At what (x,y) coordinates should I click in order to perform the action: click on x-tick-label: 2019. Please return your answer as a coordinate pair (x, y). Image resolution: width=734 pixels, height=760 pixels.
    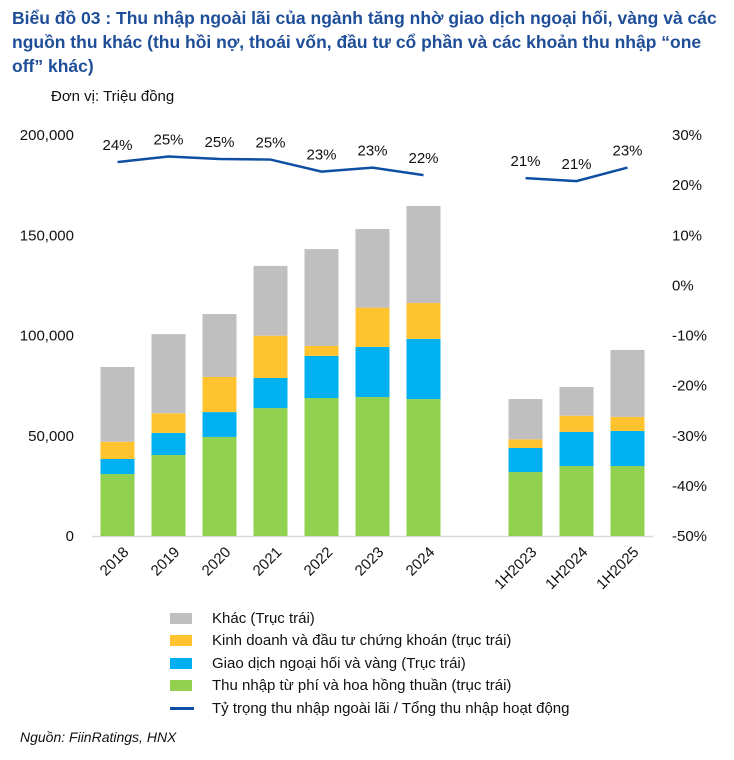
    Looking at the image, I should click on (166, 562).